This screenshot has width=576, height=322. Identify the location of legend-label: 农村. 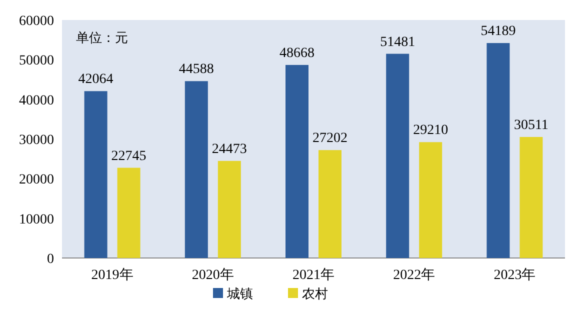
(315, 294).